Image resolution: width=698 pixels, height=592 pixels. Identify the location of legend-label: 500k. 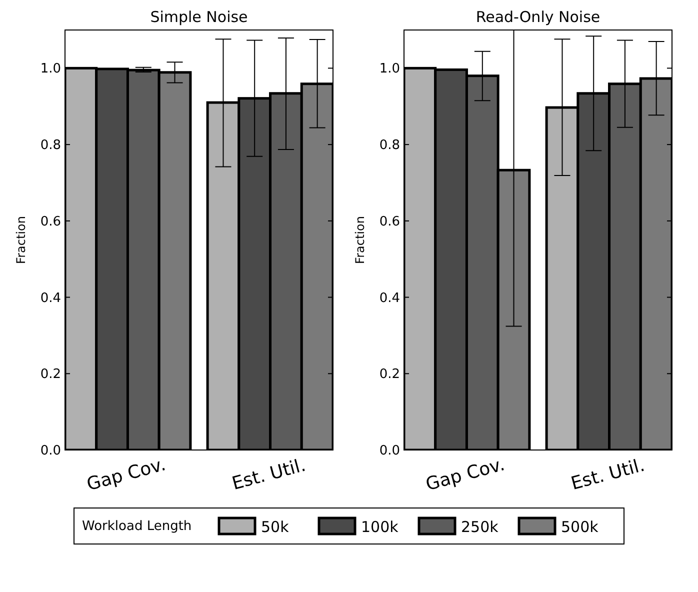
(580, 527).